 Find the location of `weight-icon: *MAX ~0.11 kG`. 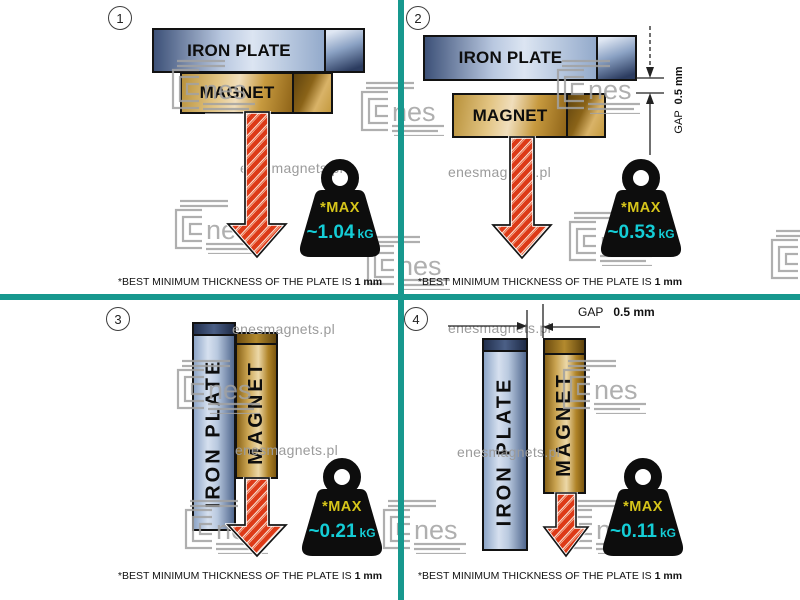

weight-icon: *MAX ~0.11 kG is located at coordinates (643, 508).